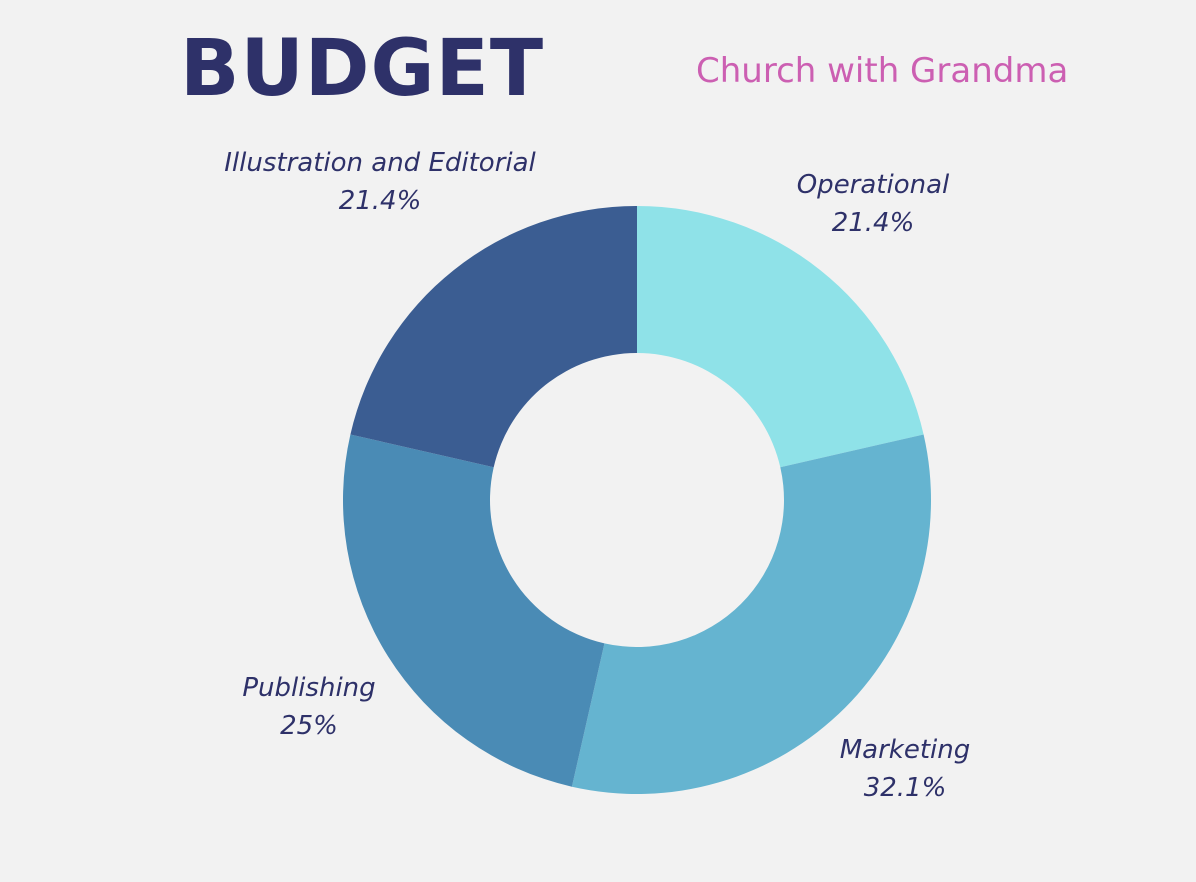 This screenshot has width=1196, height=882. What do you see at coordinates (882, 71) in the screenshot?
I see `chart-subtitle: Church with Grandma` at bounding box center [882, 71].